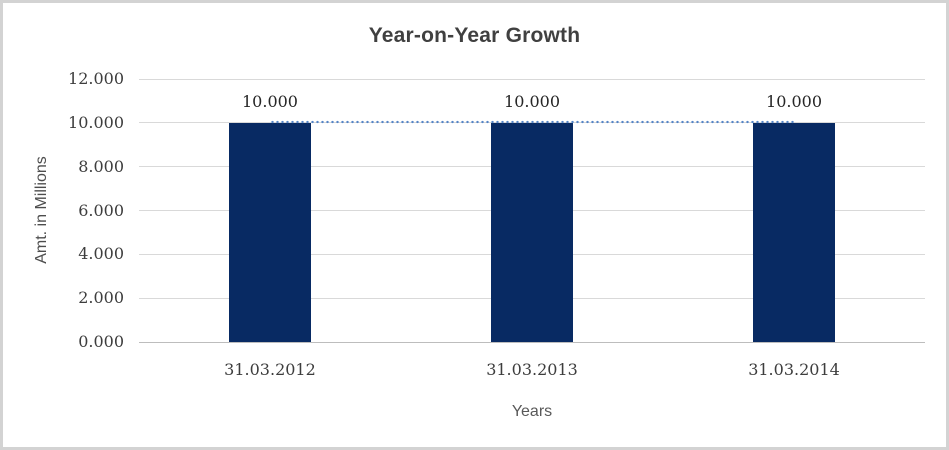 Image resolution: width=949 pixels, height=450 pixels. I want to click on y-tick-label: 10.000, so click(96, 122).